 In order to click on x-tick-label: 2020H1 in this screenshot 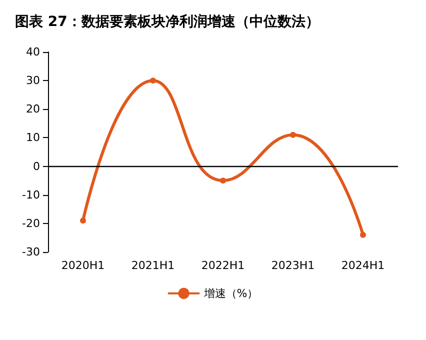, I will do `click(83, 265)`.